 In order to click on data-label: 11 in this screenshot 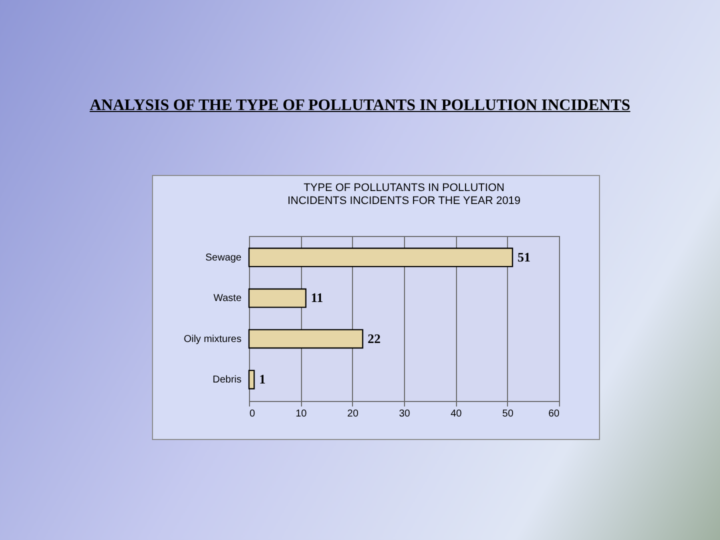, I will do `click(317, 298)`.